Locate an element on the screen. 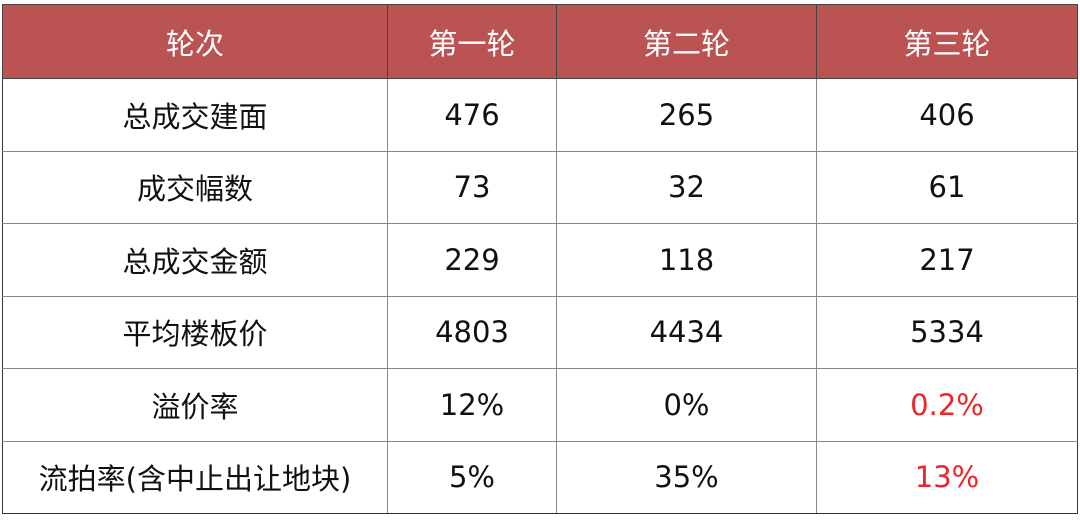 This screenshot has height=521, width=1080. cell: 4803 is located at coordinates (472, 332).